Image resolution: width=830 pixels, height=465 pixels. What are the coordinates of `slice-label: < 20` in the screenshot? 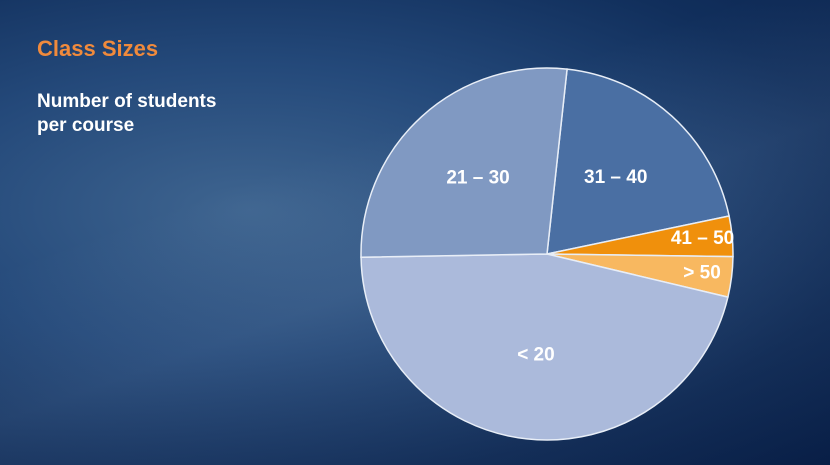 It's located at (536, 355).